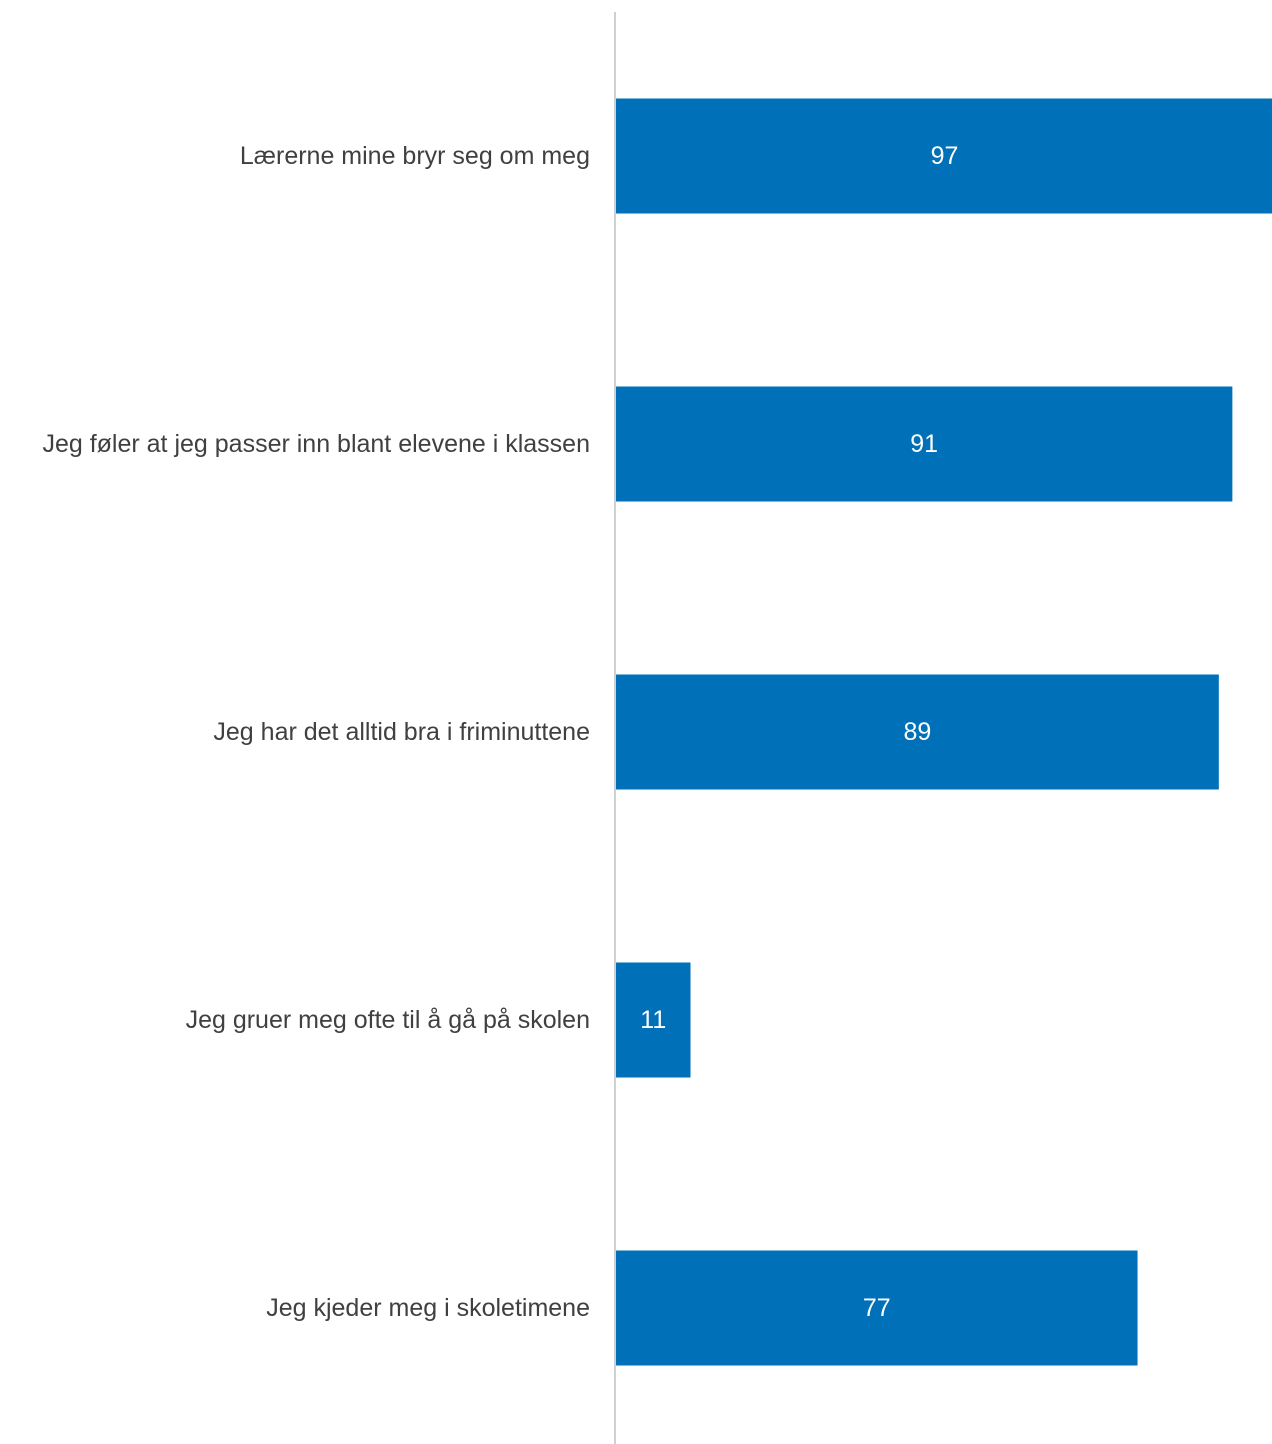 This screenshot has height=1444, width=1272. I want to click on value-label-5: 77, so click(877, 1308).